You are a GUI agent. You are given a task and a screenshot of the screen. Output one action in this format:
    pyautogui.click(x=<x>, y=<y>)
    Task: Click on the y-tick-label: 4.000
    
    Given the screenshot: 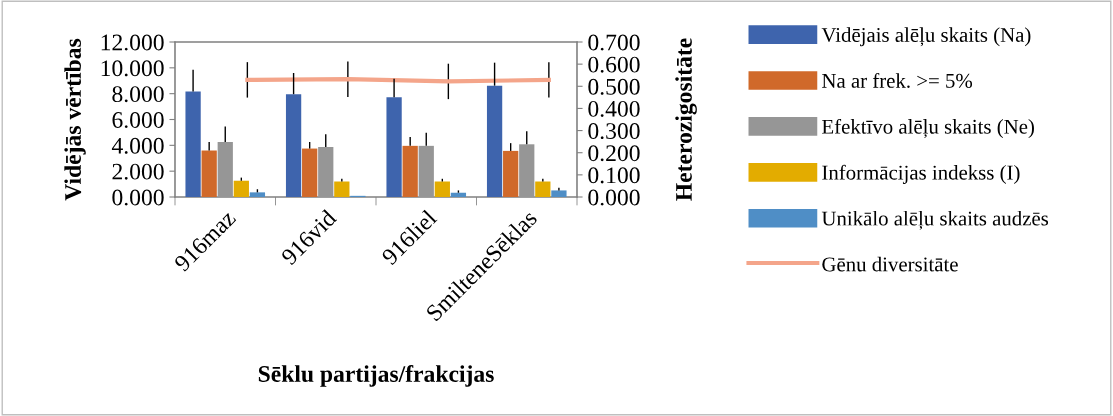 What is the action you would take?
    pyautogui.click(x=137, y=145)
    